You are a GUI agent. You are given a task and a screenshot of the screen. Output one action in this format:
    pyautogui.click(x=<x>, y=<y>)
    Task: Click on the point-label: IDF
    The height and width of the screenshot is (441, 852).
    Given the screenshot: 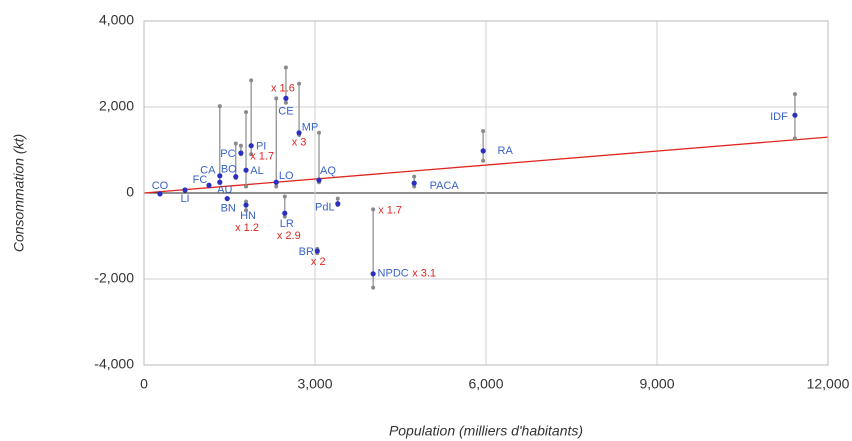 What is the action you would take?
    pyautogui.click(x=779, y=117)
    